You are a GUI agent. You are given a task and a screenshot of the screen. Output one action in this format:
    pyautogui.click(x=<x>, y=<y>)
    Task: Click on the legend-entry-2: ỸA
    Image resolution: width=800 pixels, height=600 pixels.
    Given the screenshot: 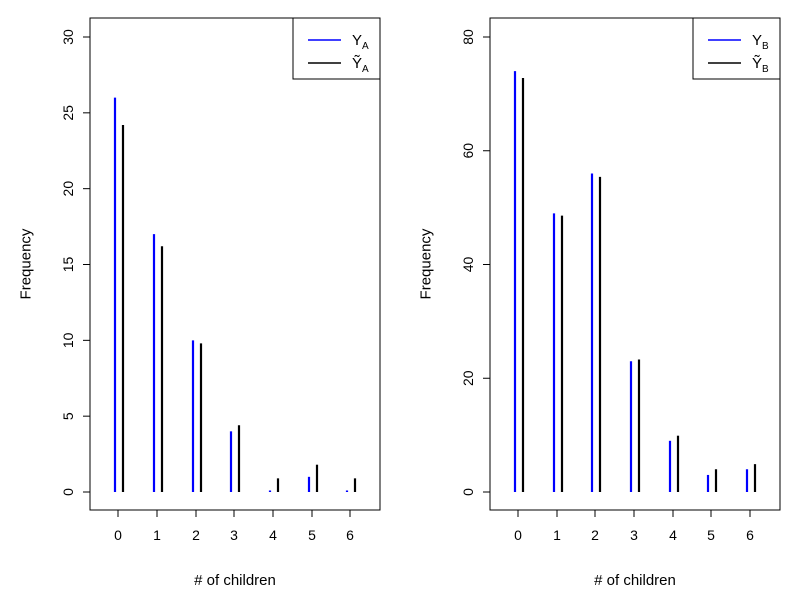 What is the action you would take?
    pyautogui.click(x=360, y=65)
    